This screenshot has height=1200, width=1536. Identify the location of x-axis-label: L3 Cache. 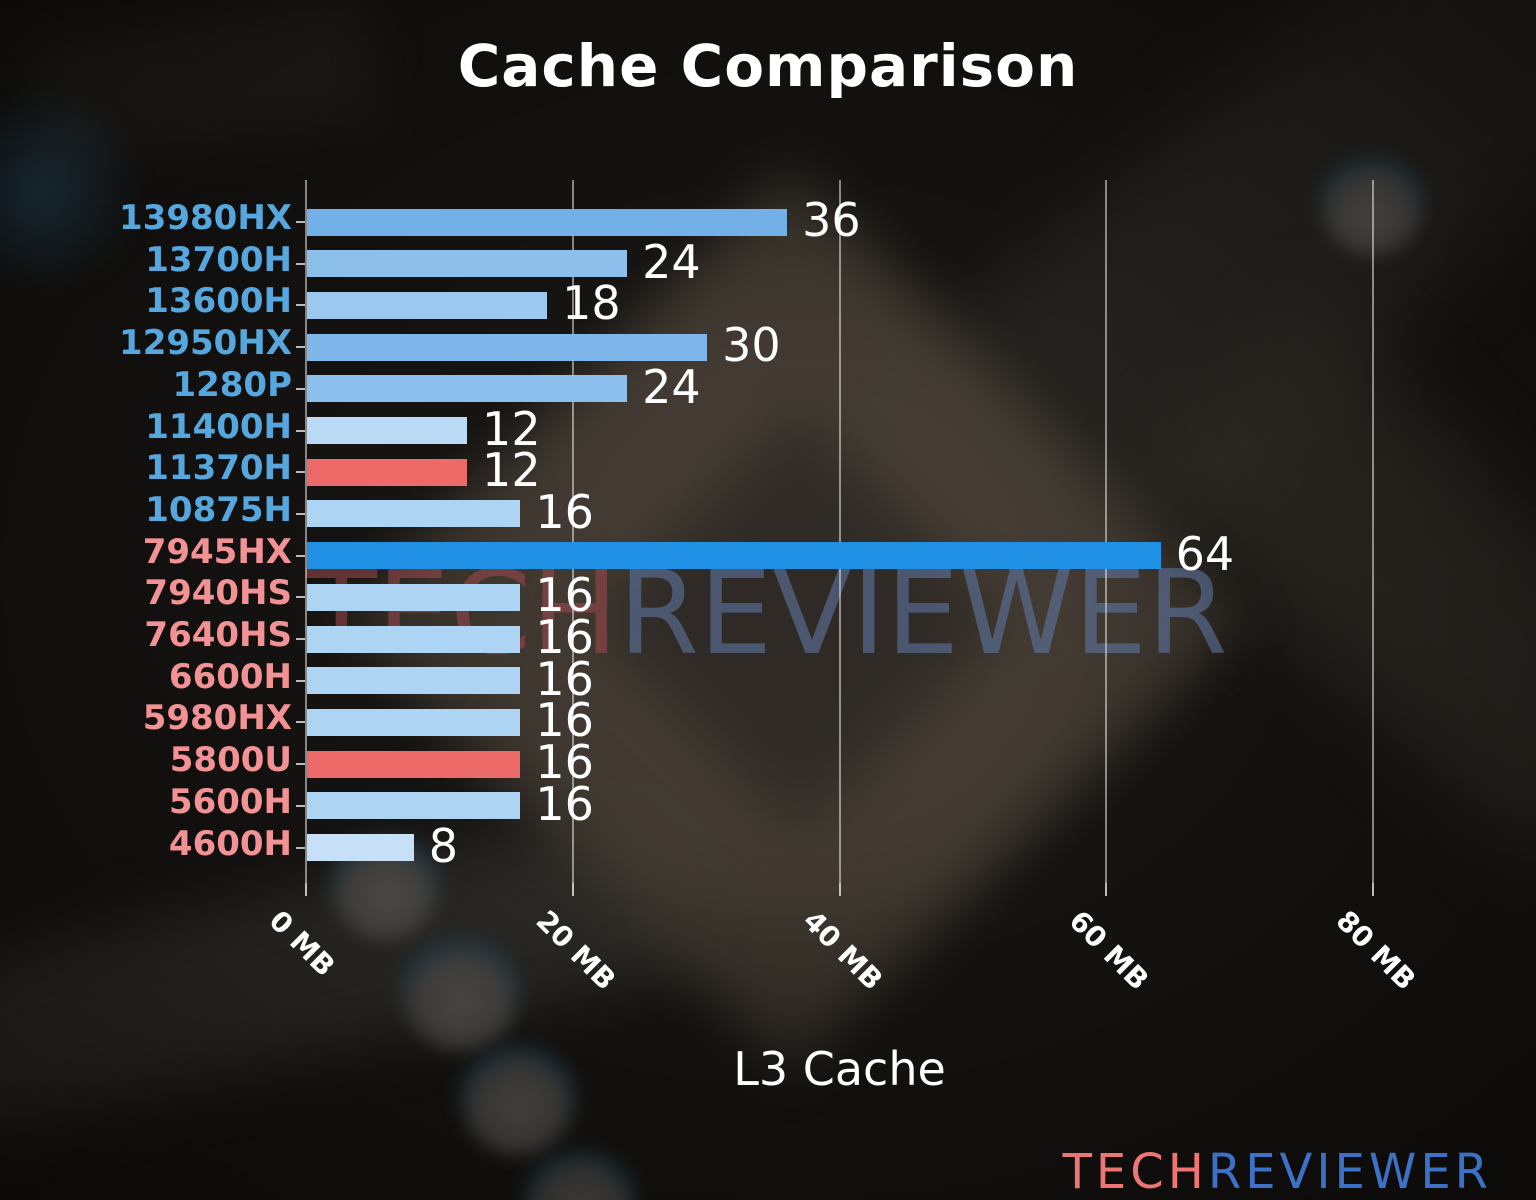
(839, 1069).